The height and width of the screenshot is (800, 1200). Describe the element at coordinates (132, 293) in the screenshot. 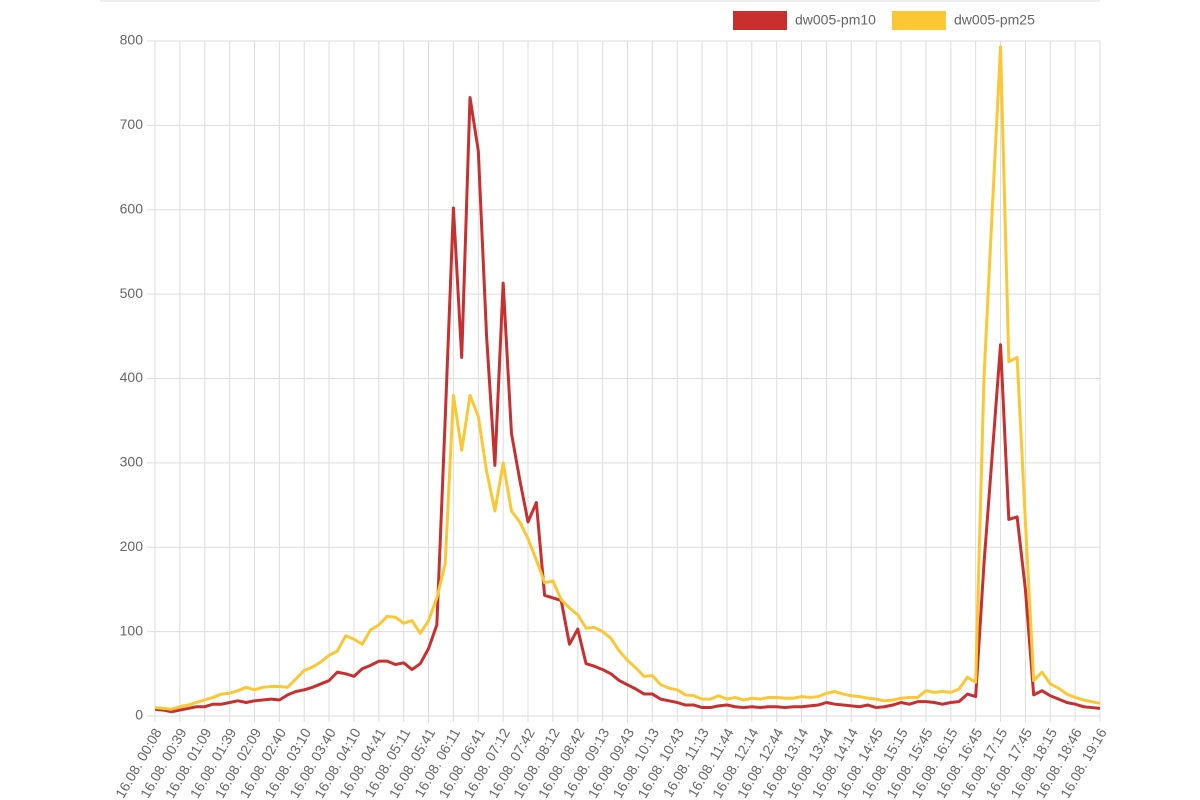

I see `y-tick-label: 500` at that location.